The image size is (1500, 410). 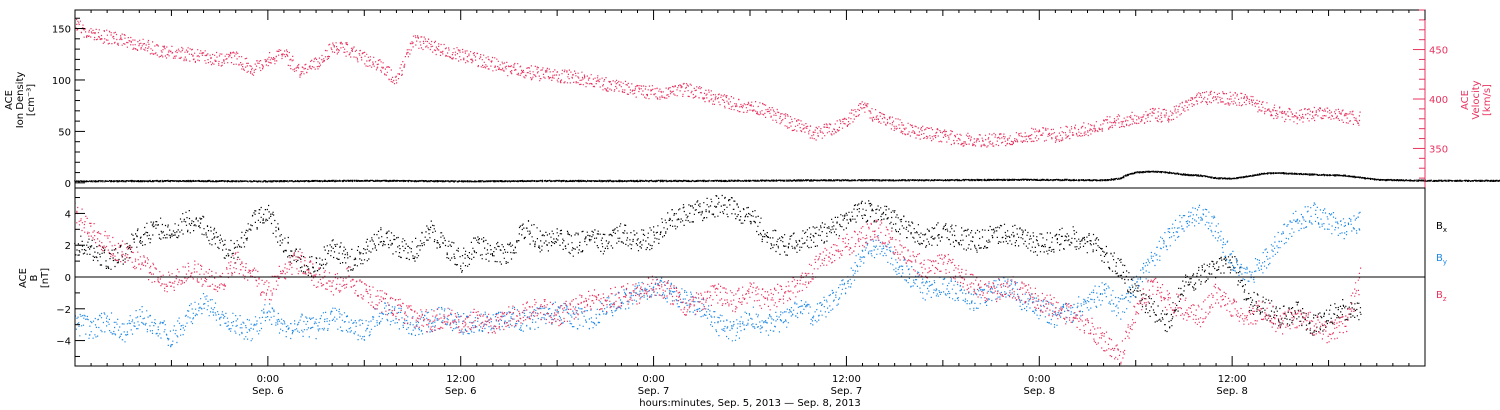 I want to click on legend-entry: Bz, so click(x=1441, y=296).